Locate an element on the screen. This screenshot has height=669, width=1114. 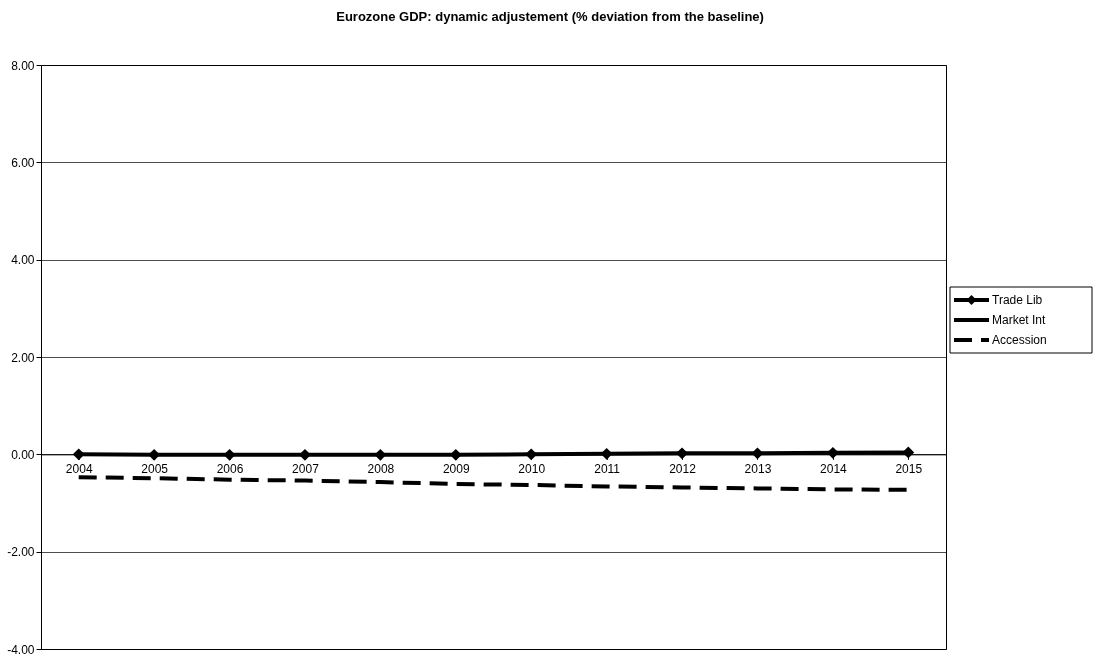
x-tick-label: 2010 is located at coordinates (532, 468).